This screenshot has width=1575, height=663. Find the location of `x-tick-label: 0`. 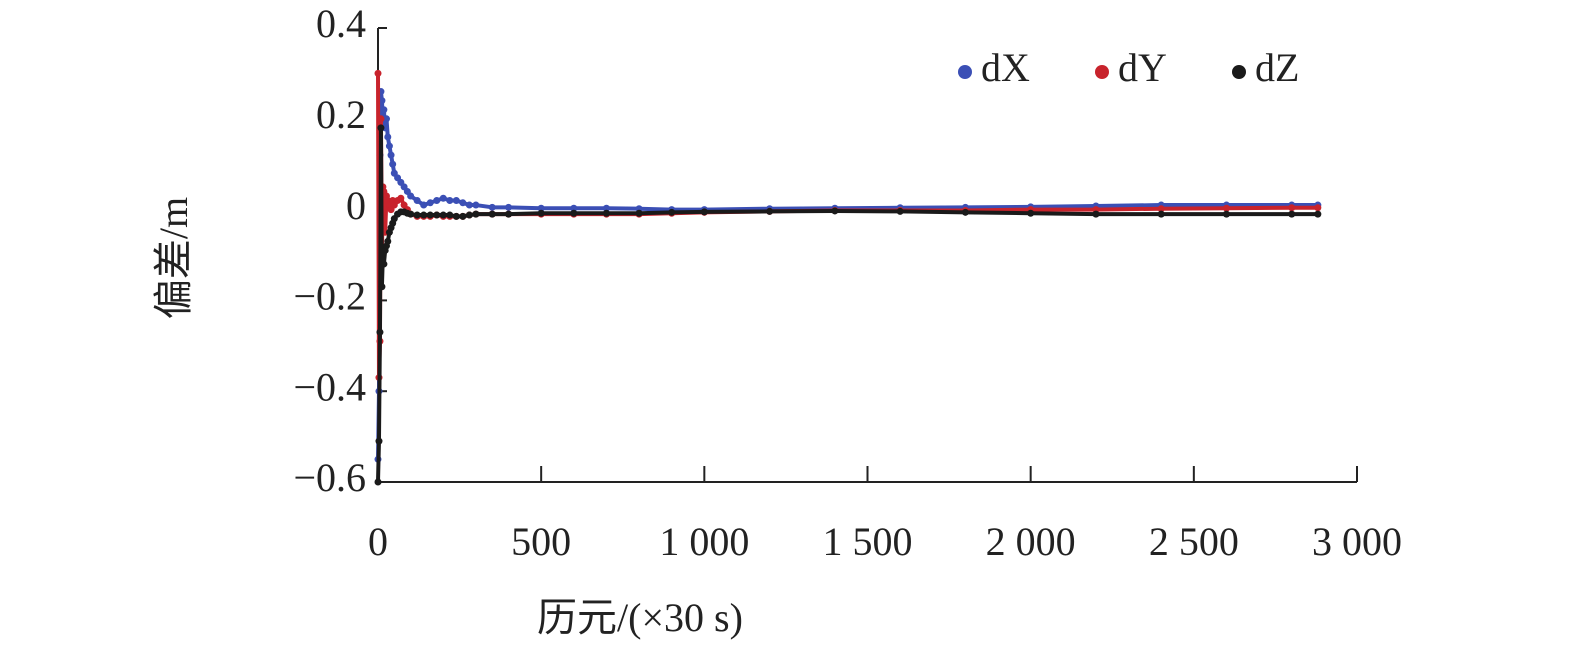

x-tick-label: 0 is located at coordinates (378, 541).